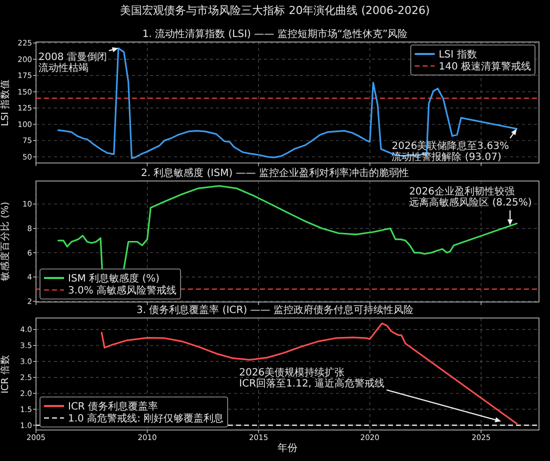  What do you see at coordinates (122, 290) in the screenshot?
I see `ref-line-label: 3.0% 高敏感风险警戒线` at bounding box center [122, 290].